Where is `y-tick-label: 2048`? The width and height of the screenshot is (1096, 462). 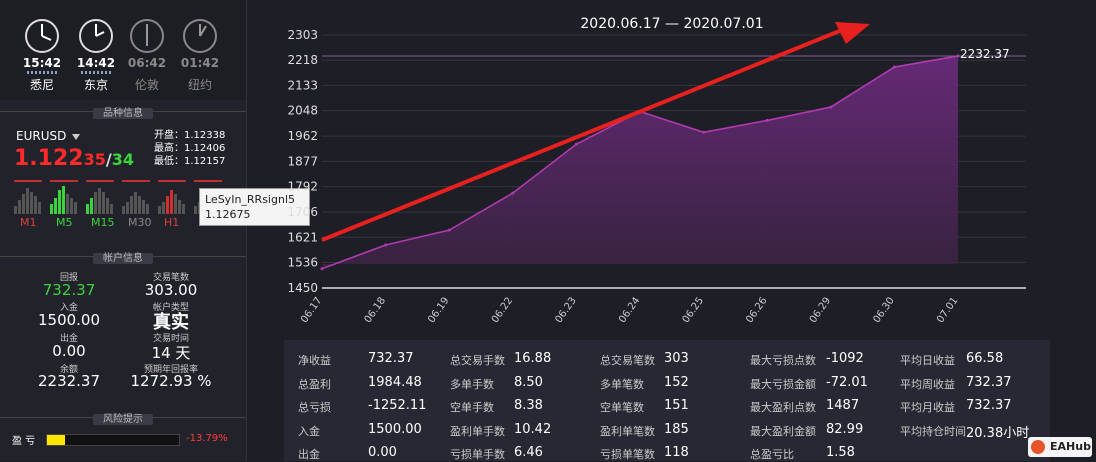
y-tick-label: 2048 is located at coordinates (302, 111).